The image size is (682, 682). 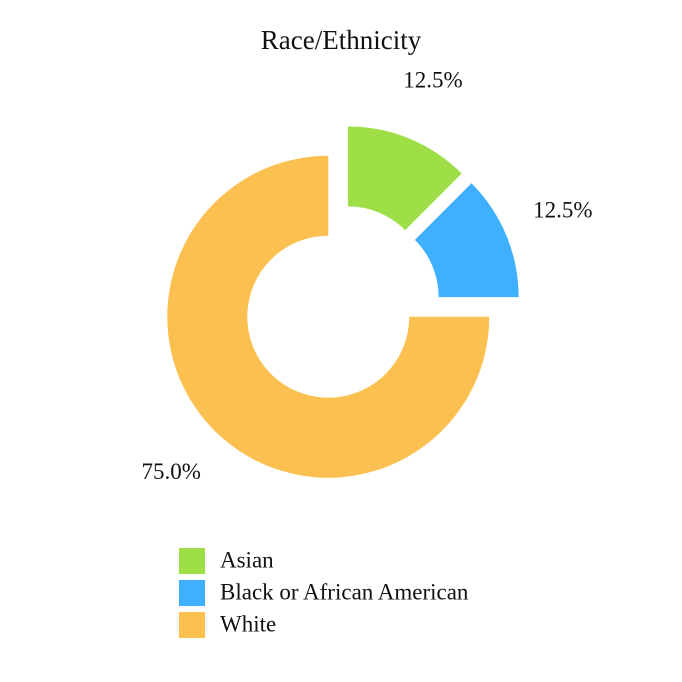 What do you see at coordinates (170, 471) in the screenshot?
I see `value-label: 75.0%` at bounding box center [170, 471].